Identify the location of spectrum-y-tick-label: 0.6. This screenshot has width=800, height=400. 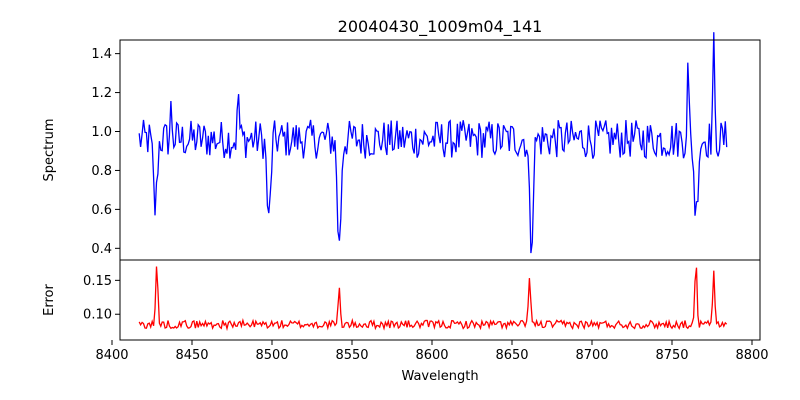
(101, 210).